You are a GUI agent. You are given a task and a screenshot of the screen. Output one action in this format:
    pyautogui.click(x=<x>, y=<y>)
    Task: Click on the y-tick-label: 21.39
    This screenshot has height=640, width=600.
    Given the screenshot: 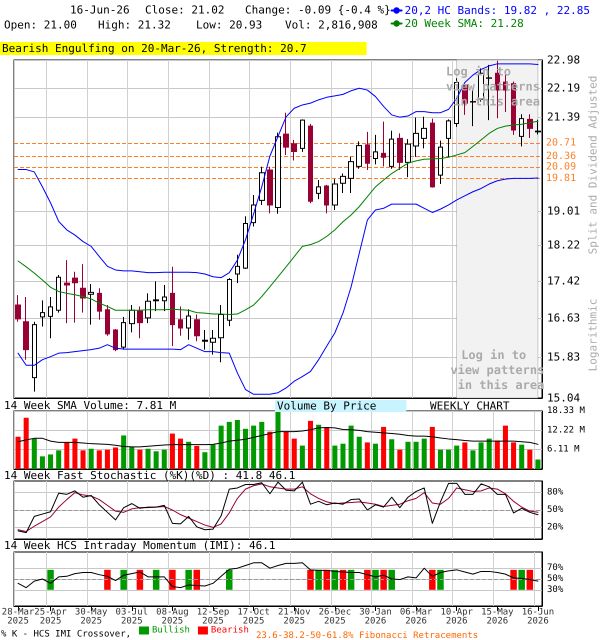 What is the action you would take?
    pyautogui.click(x=563, y=117)
    